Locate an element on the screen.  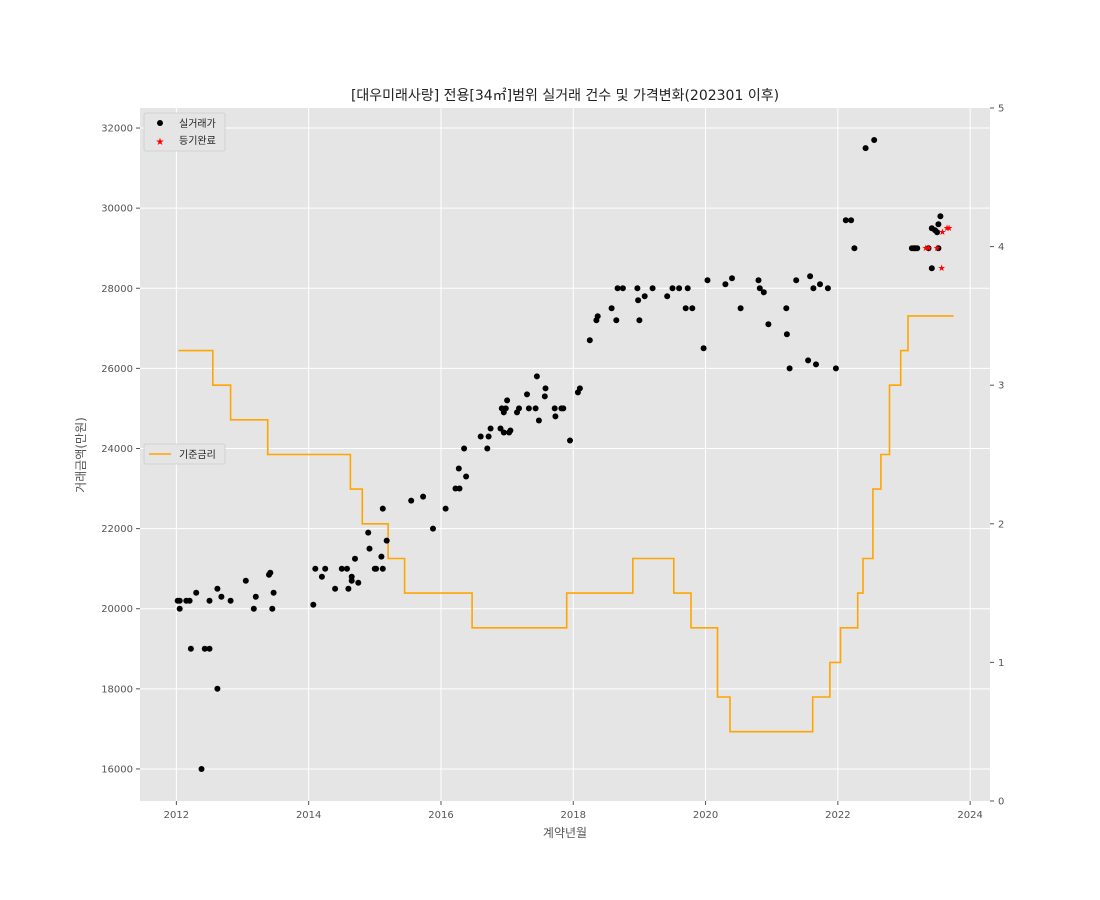
legend-main: 실거래가 ★ 등기완료 is located at coordinates (184, 132).